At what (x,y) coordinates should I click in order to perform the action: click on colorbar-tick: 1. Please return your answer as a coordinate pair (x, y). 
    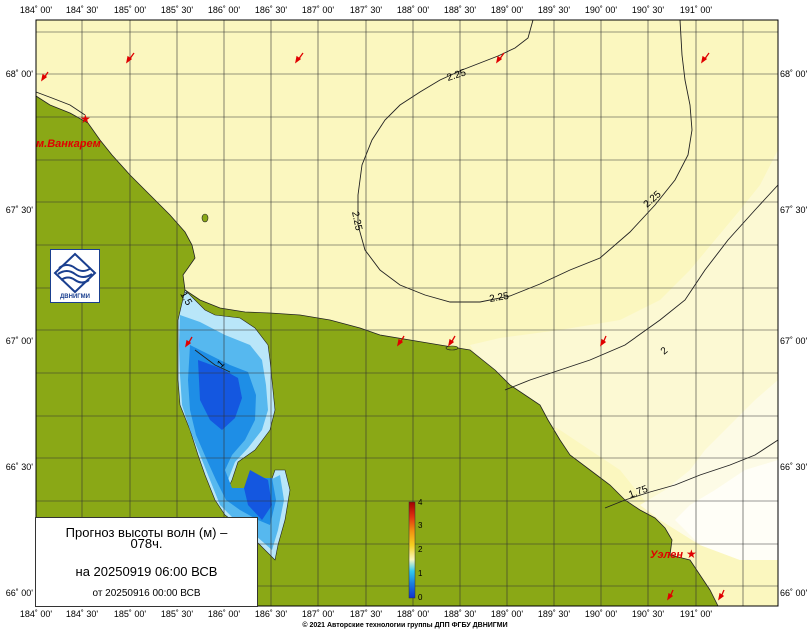
    Looking at the image, I should click on (420, 573).